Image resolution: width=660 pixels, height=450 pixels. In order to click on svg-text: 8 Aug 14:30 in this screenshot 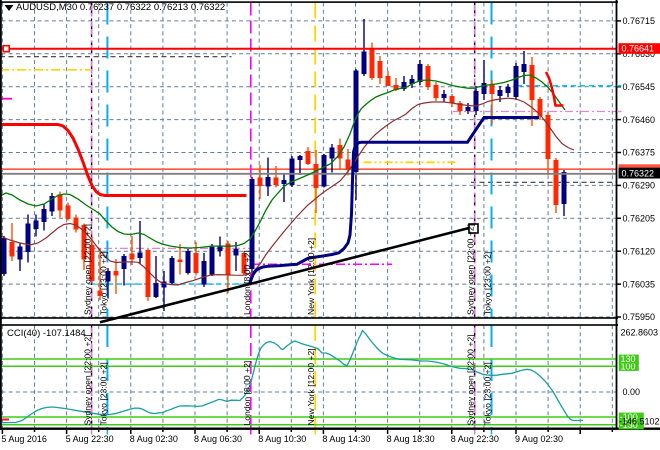, I will do `click(346, 439)`.